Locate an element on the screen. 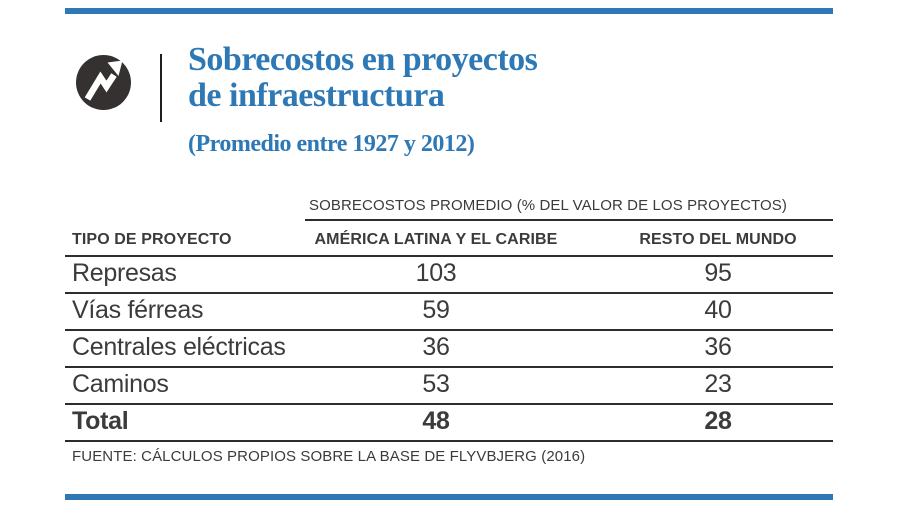  trending-up-arrow-icon is located at coordinates (103, 82).